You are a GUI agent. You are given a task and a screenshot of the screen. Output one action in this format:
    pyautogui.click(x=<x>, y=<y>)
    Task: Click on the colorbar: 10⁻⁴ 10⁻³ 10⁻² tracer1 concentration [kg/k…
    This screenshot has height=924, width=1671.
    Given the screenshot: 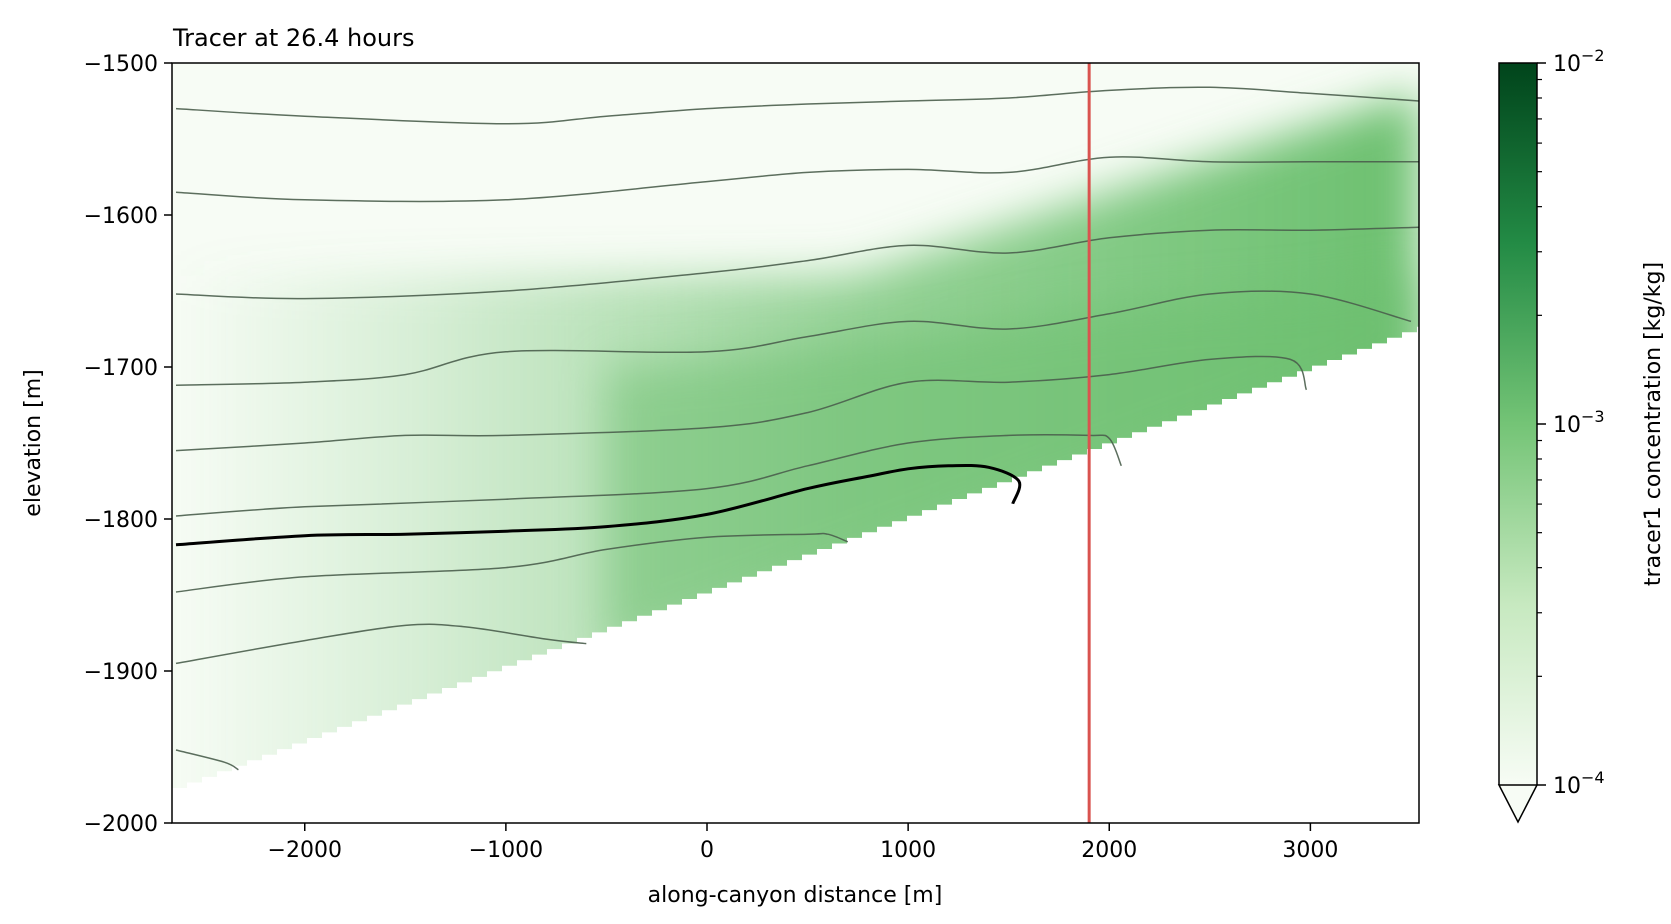 What is the action you would take?
    pyautogui.click(x=1581, y=435)
    